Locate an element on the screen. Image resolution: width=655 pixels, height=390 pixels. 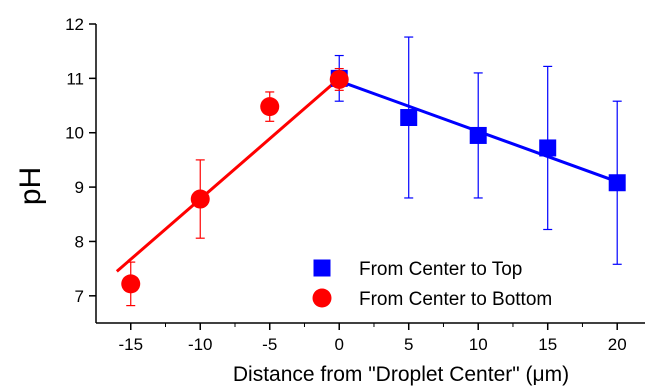
y-tick-label: 12 is located at coordinates (74, 24).